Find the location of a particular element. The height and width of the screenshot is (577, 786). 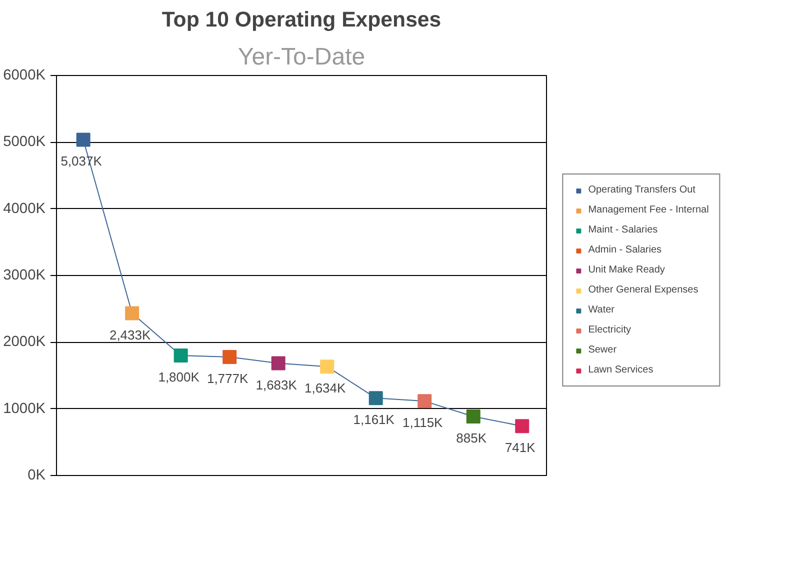

data-label: 741K is located at coordinates (520, 448).